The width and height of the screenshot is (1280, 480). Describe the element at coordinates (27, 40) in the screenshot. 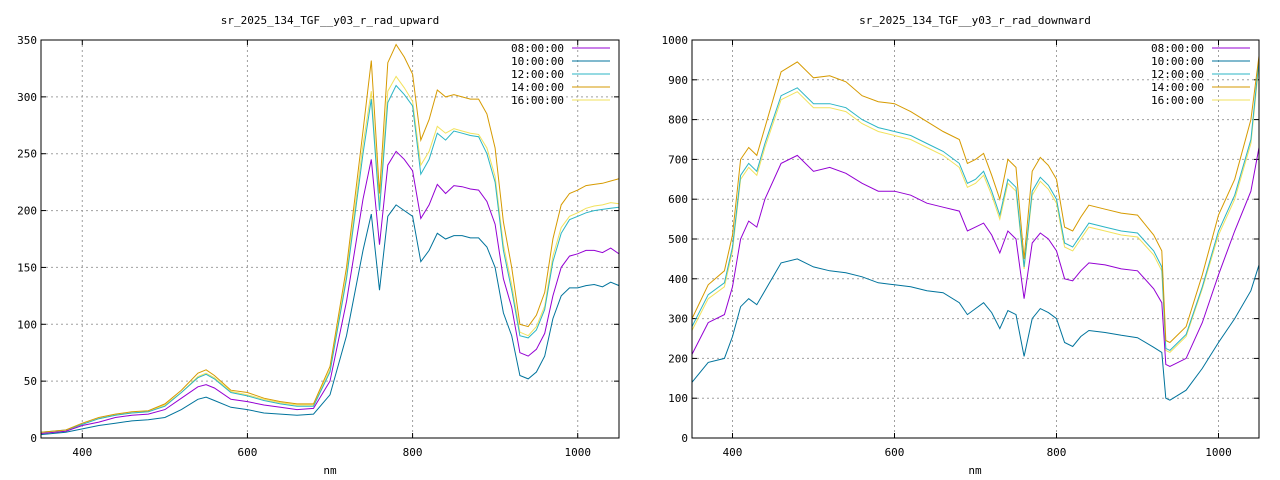

I see `y-tick-label: 350` at that location.